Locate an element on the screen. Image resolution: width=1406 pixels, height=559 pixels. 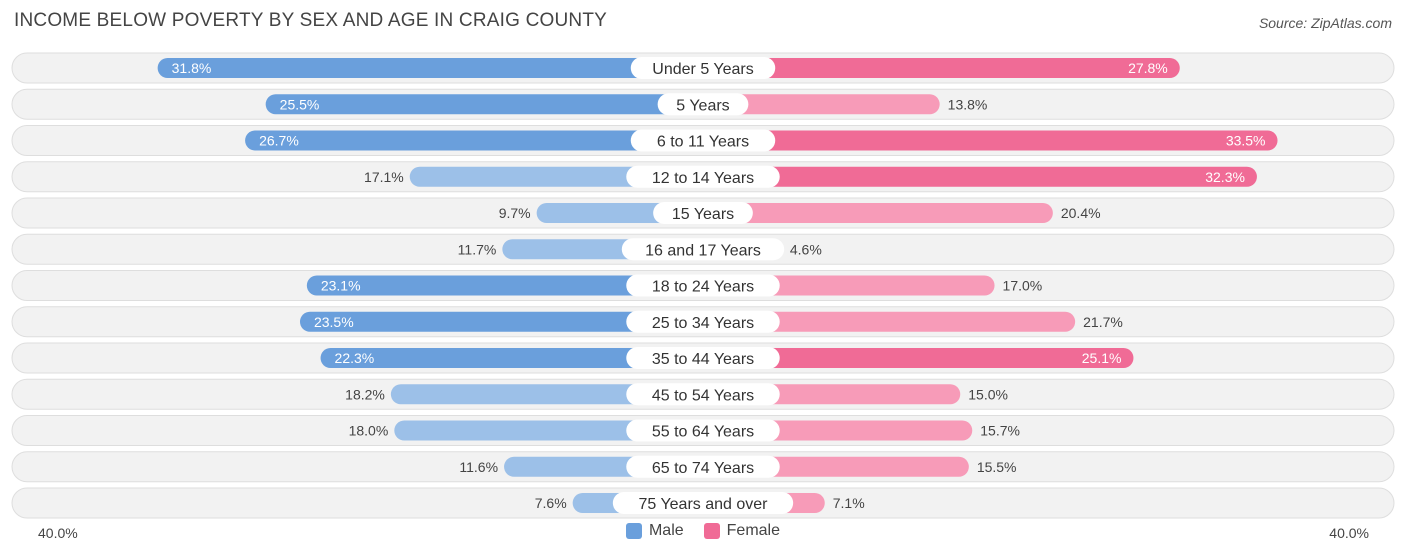
category-label: 5 Years is located at coordinates (702, 105).